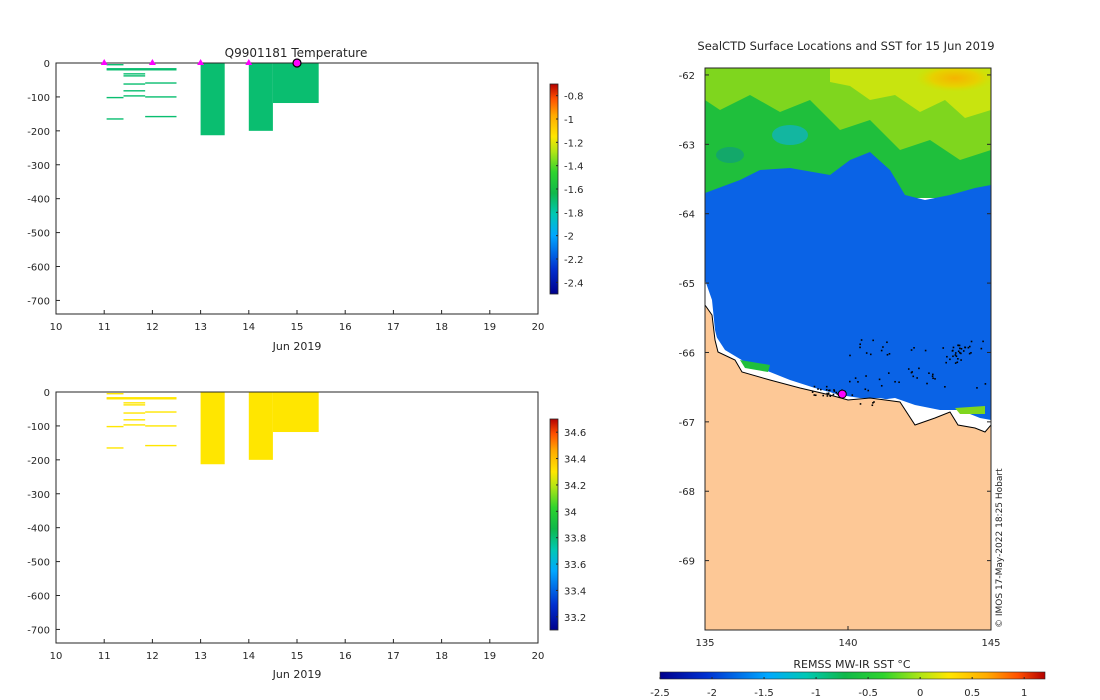  Describe the element at coordinates (570, 512) in the screenshot. I see `colorbar-tick-label: 34` at that location.